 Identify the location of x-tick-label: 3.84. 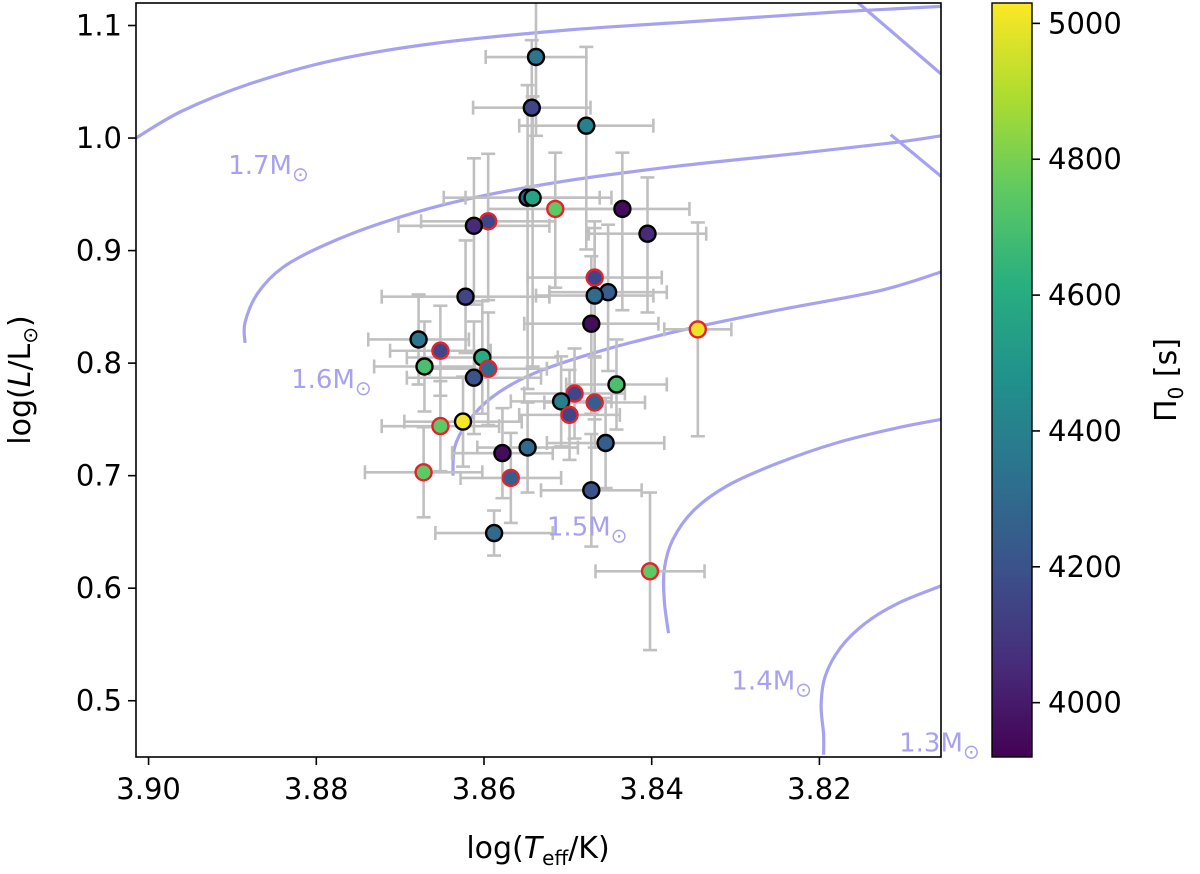
(651, 789).